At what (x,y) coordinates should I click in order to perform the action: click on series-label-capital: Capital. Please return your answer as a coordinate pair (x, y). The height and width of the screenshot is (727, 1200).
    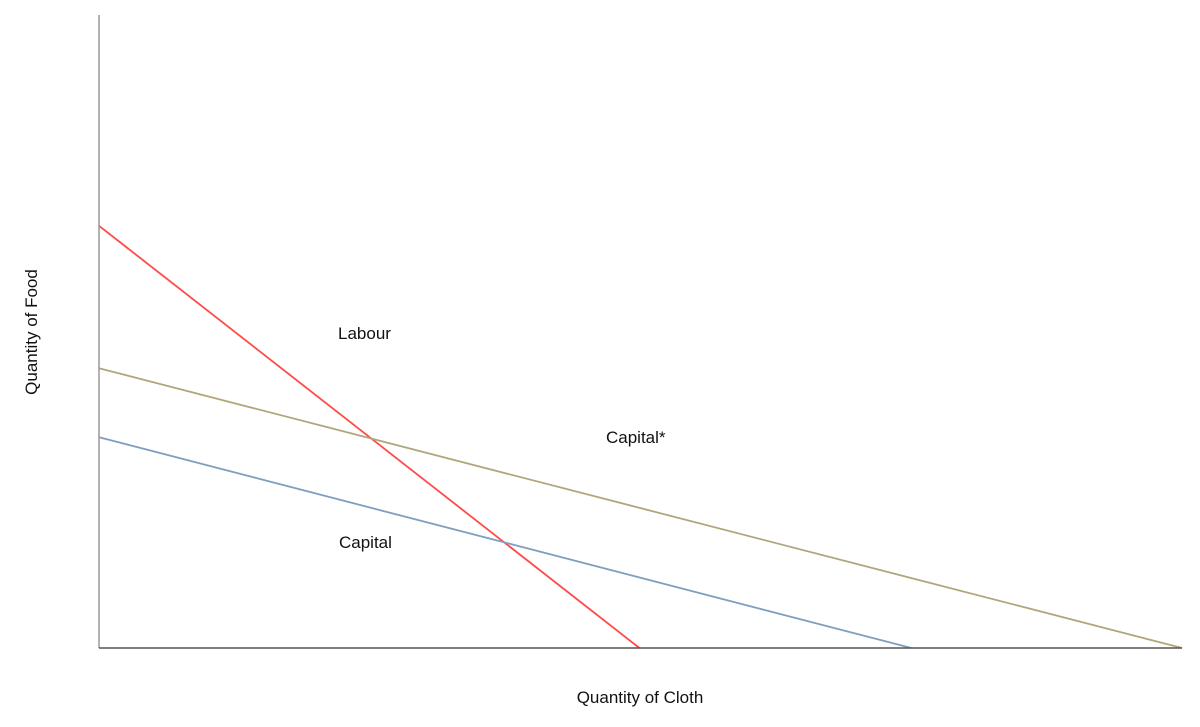
    Looking at the image, I should click on (365, 542).